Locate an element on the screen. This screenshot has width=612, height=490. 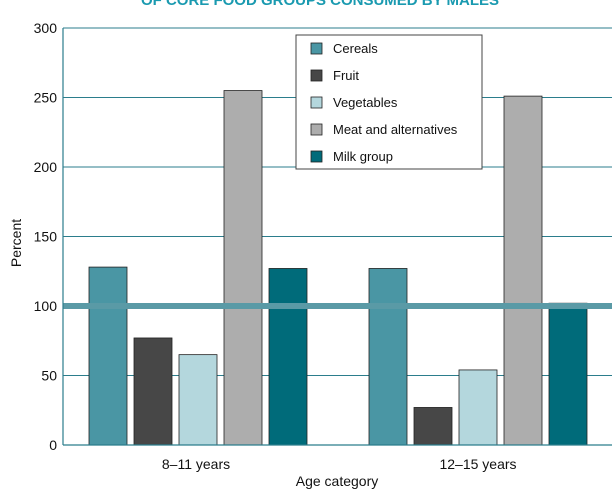
x-tick-label: 8–11 years is located at coordinates (196, 464).